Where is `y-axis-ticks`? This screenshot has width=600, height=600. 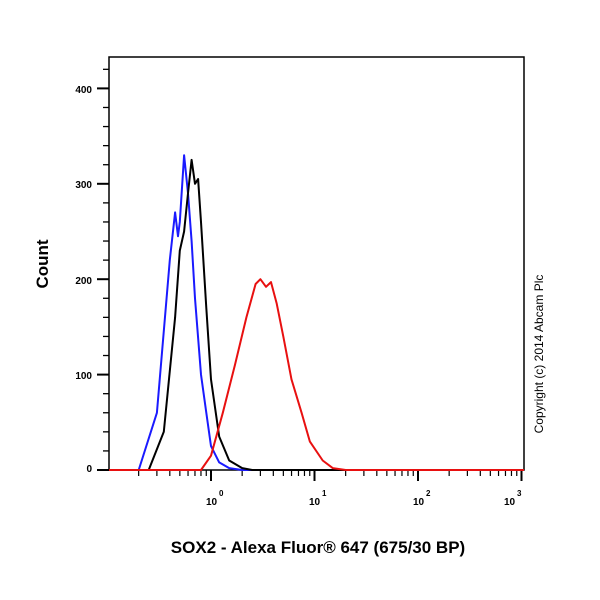 y-axis-ticks is located at coordinates (103, 269).